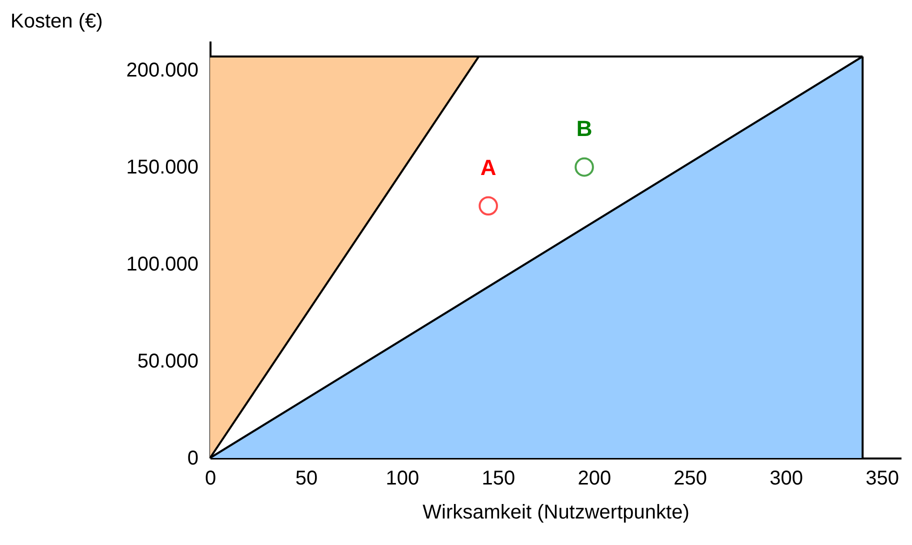 This screenshot has width=912, height=545. Describe the element at coordinates (162, 167) in the screenshot. I see `y-tick-label: 150.000` at that location.